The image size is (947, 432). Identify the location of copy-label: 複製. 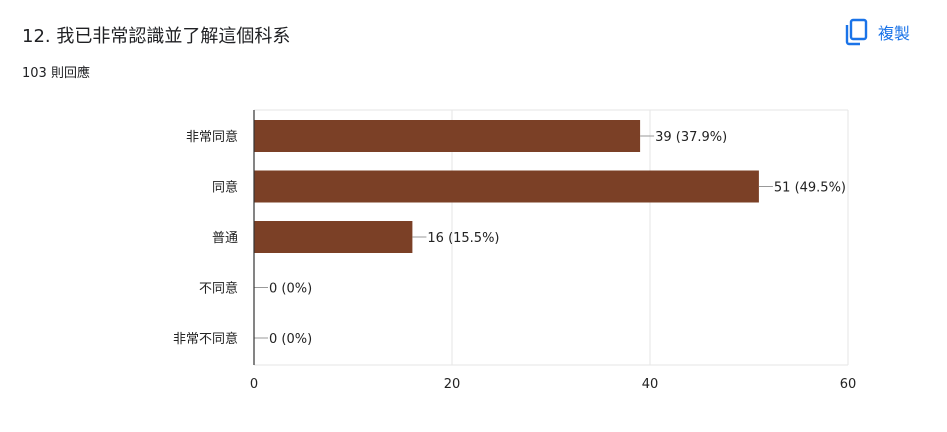
(894, 33).